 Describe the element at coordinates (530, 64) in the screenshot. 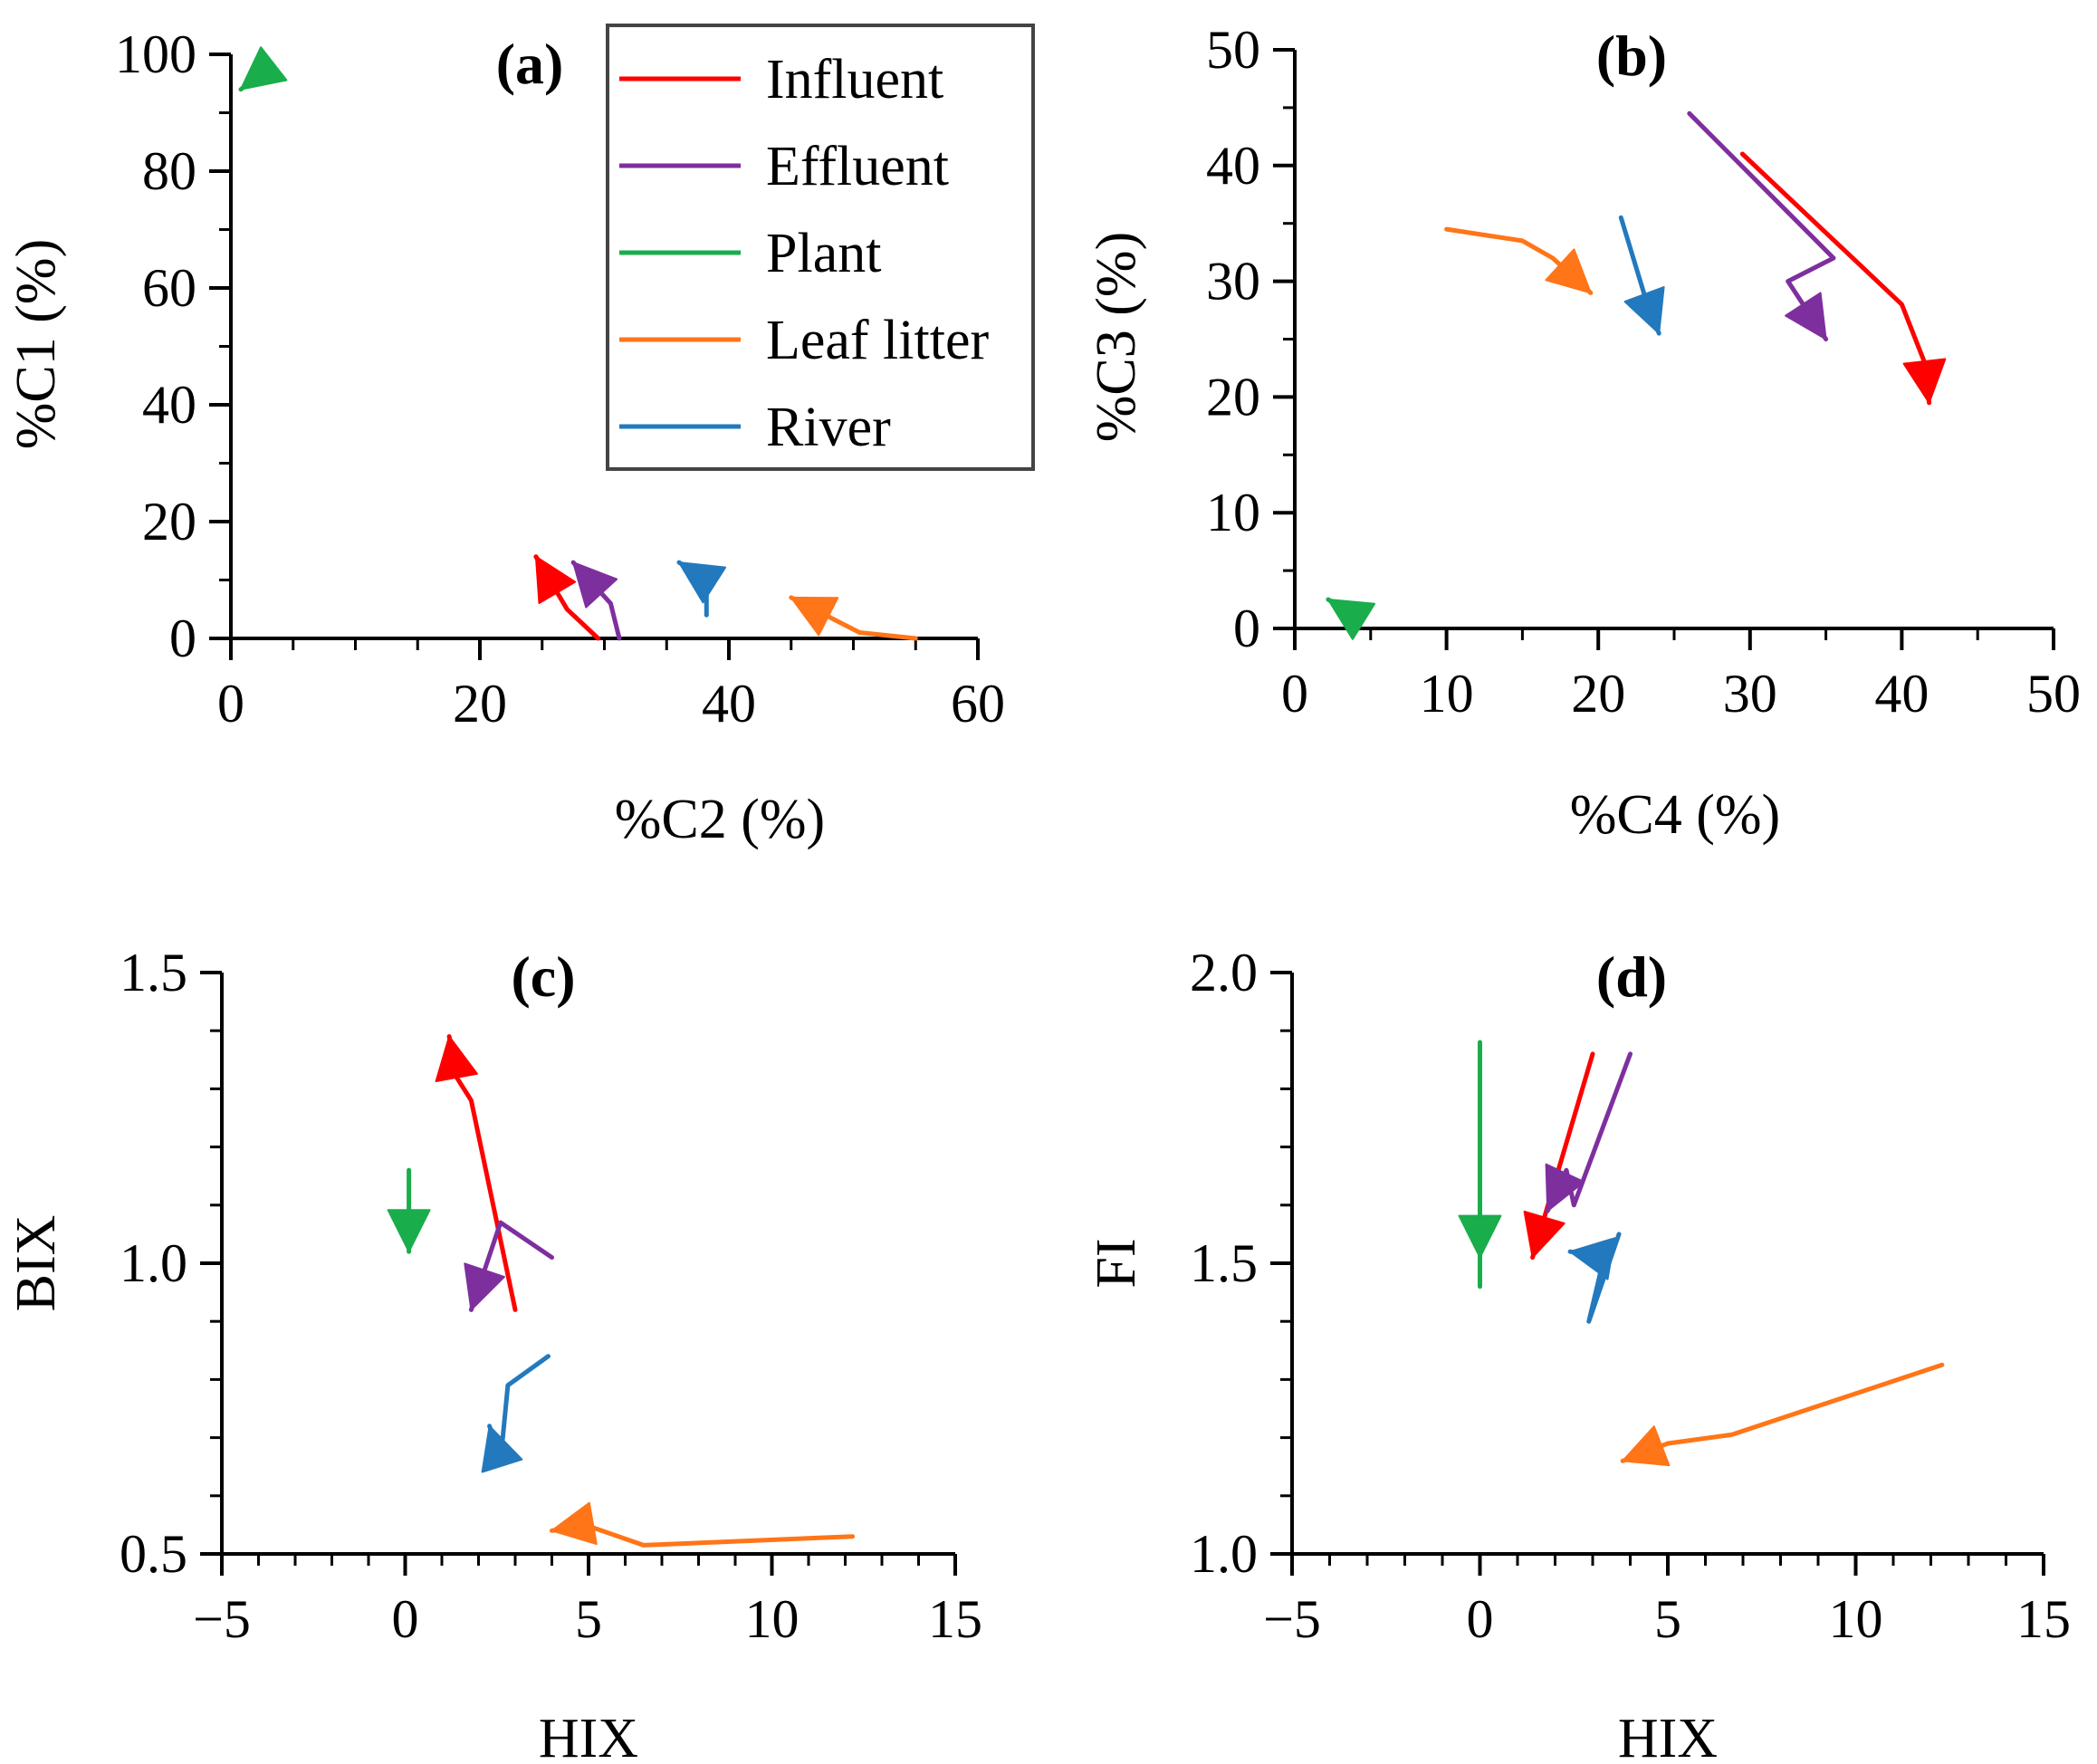

I see `panel-a-label: (a)` at that location.